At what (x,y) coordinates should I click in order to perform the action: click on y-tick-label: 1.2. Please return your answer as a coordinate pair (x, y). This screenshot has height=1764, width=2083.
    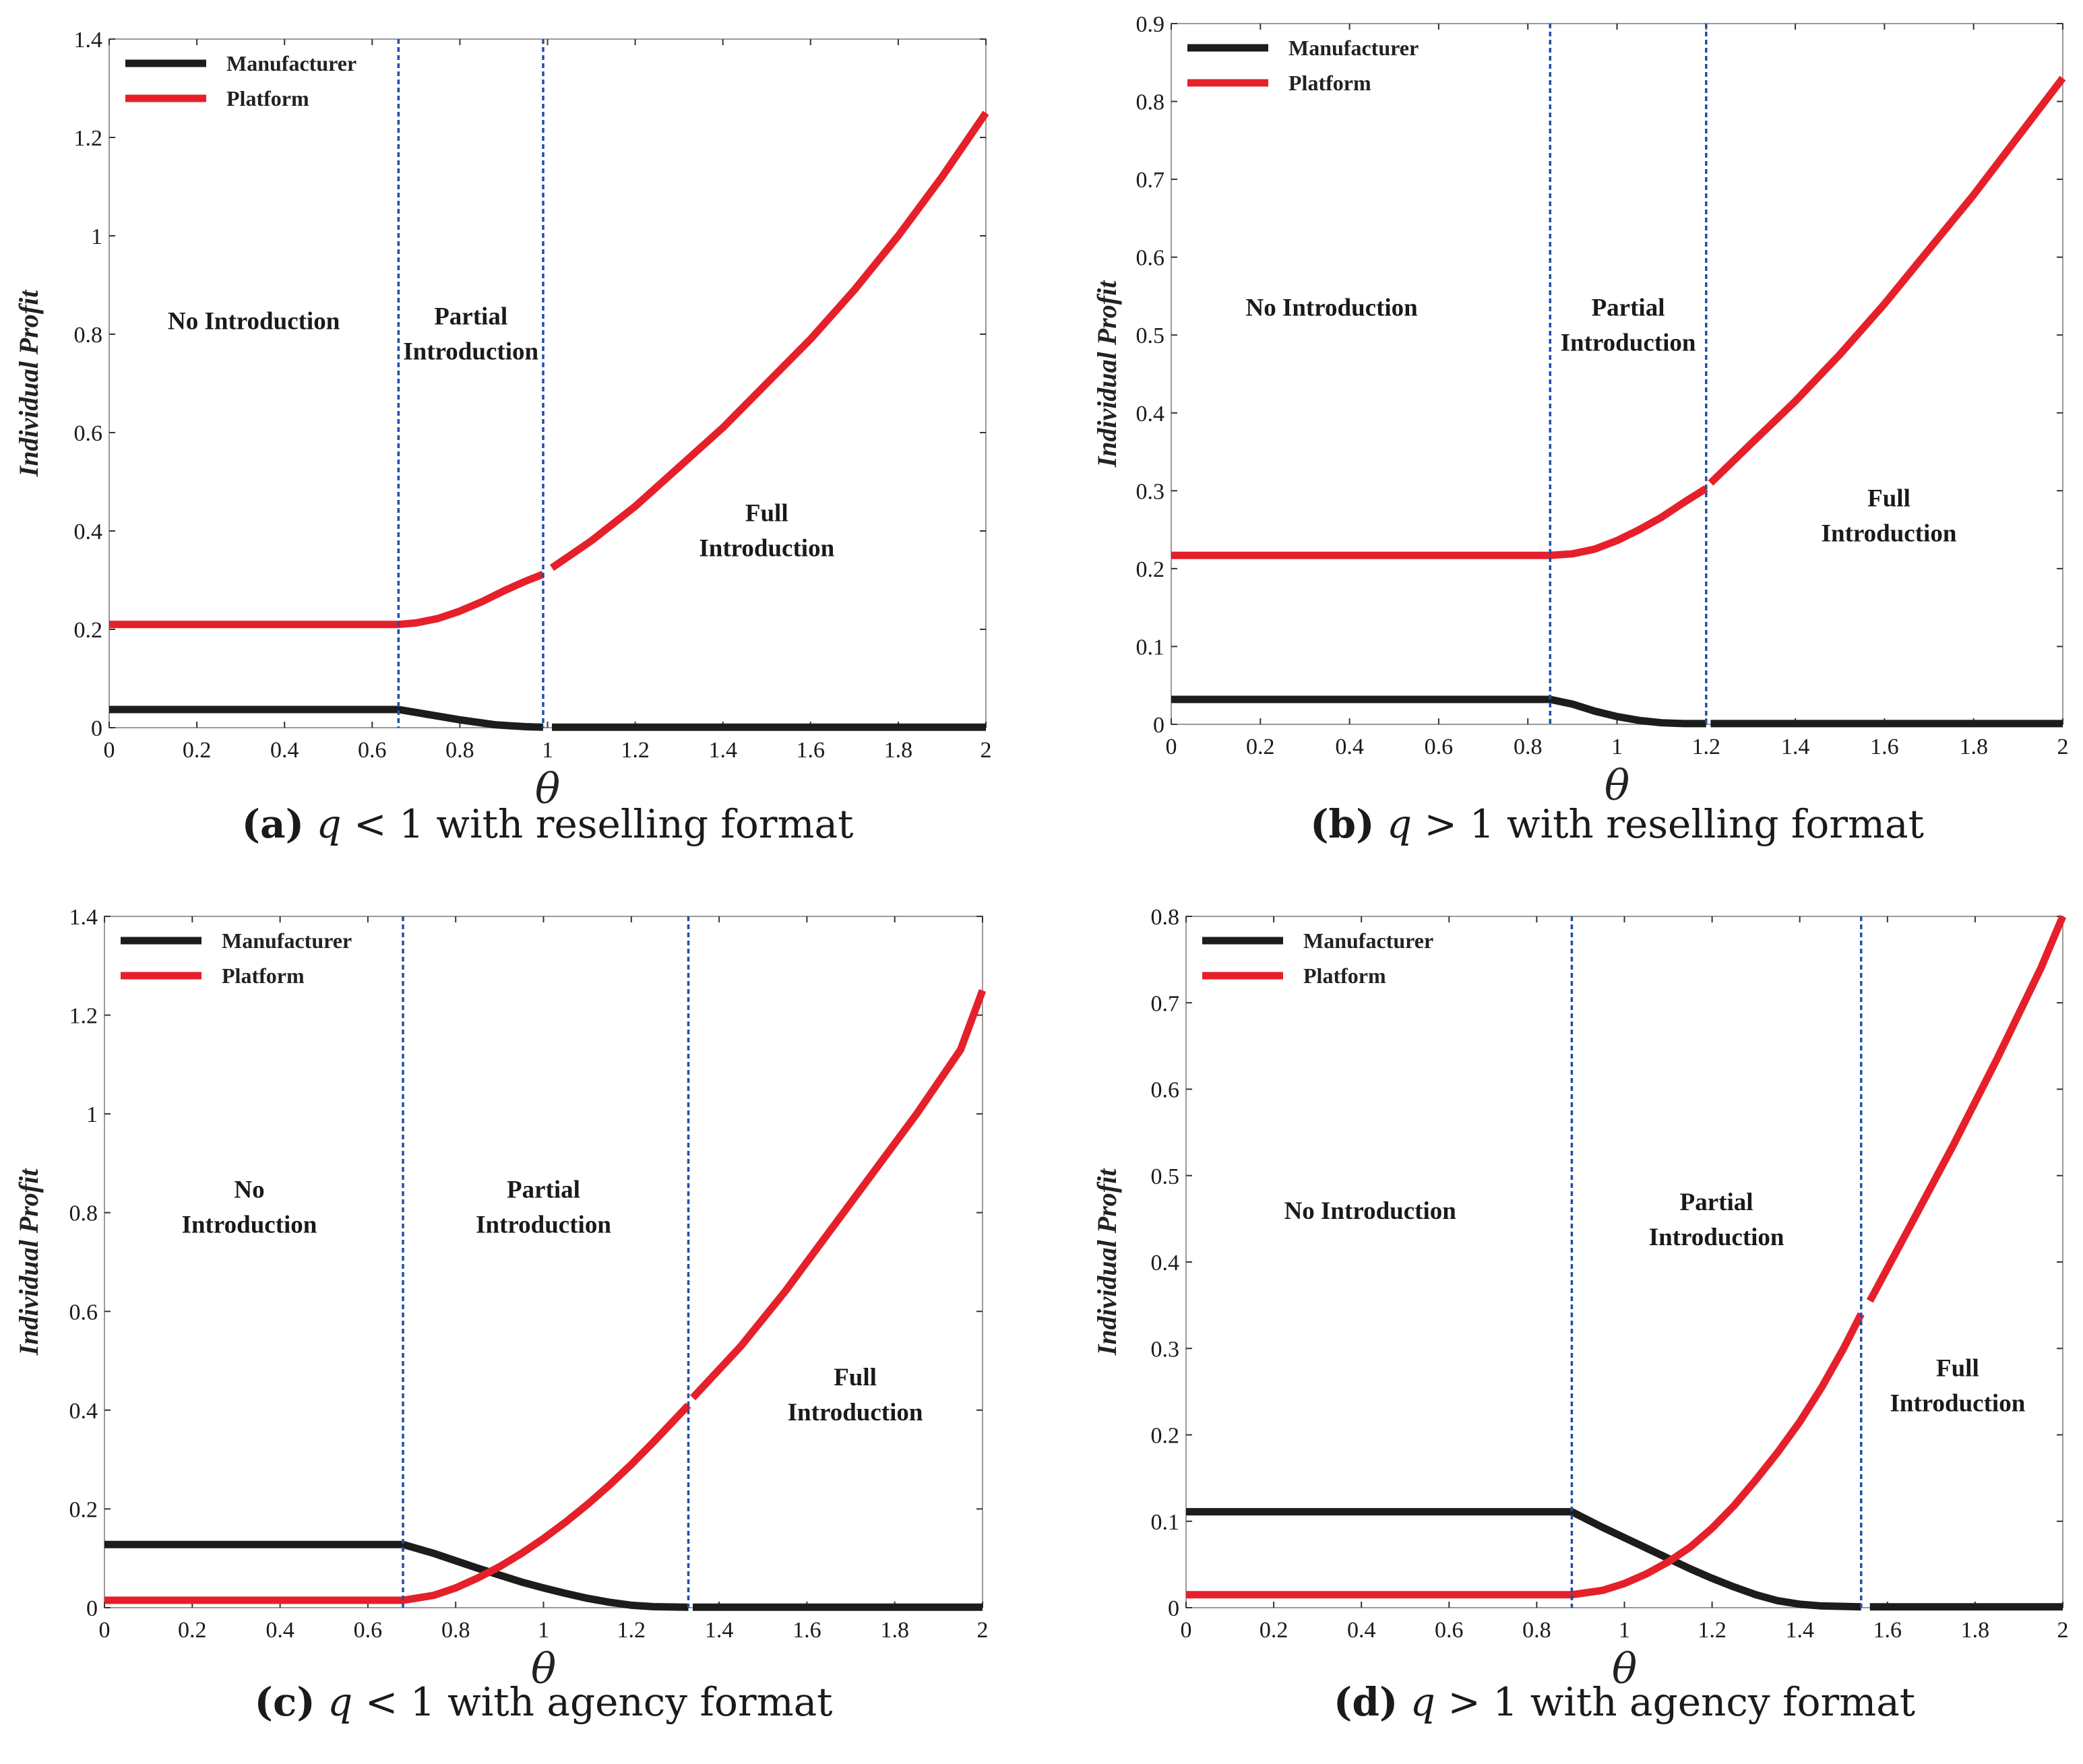
    Looking at the image, I should click on (88, 139).